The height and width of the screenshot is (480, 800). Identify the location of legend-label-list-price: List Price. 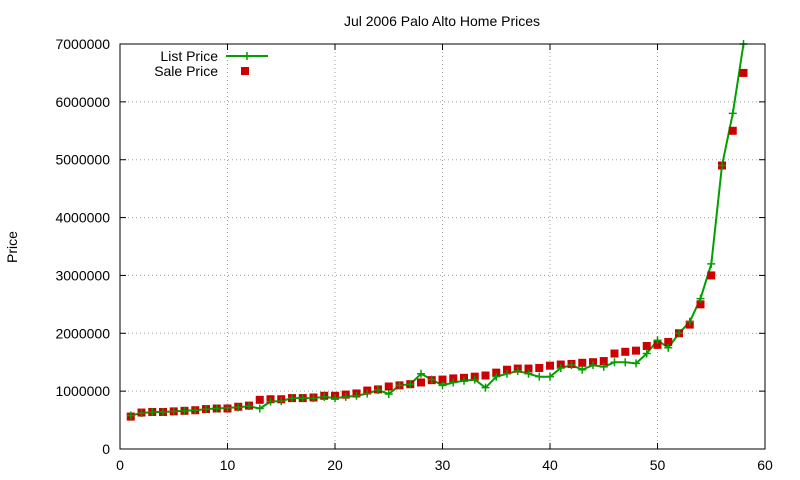
(189, 56).